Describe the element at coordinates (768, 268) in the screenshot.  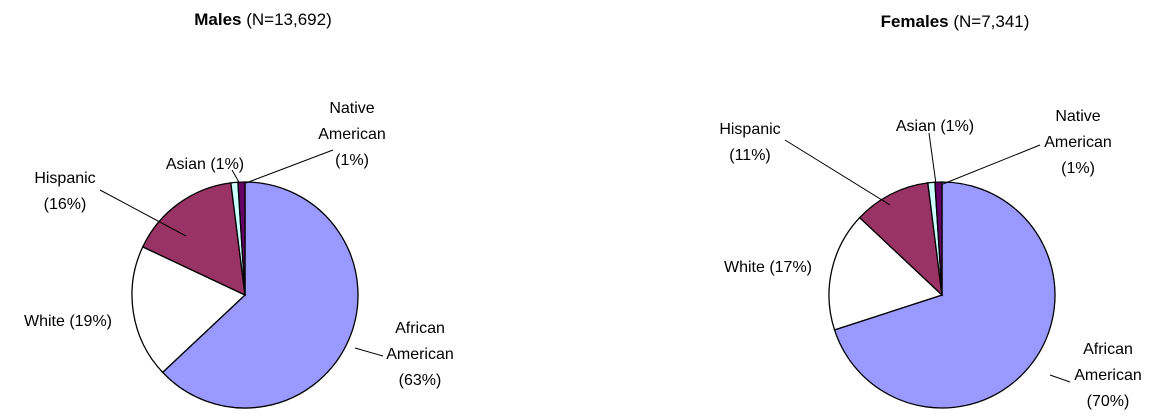
I see `slice-label: White (17%)` at that location.